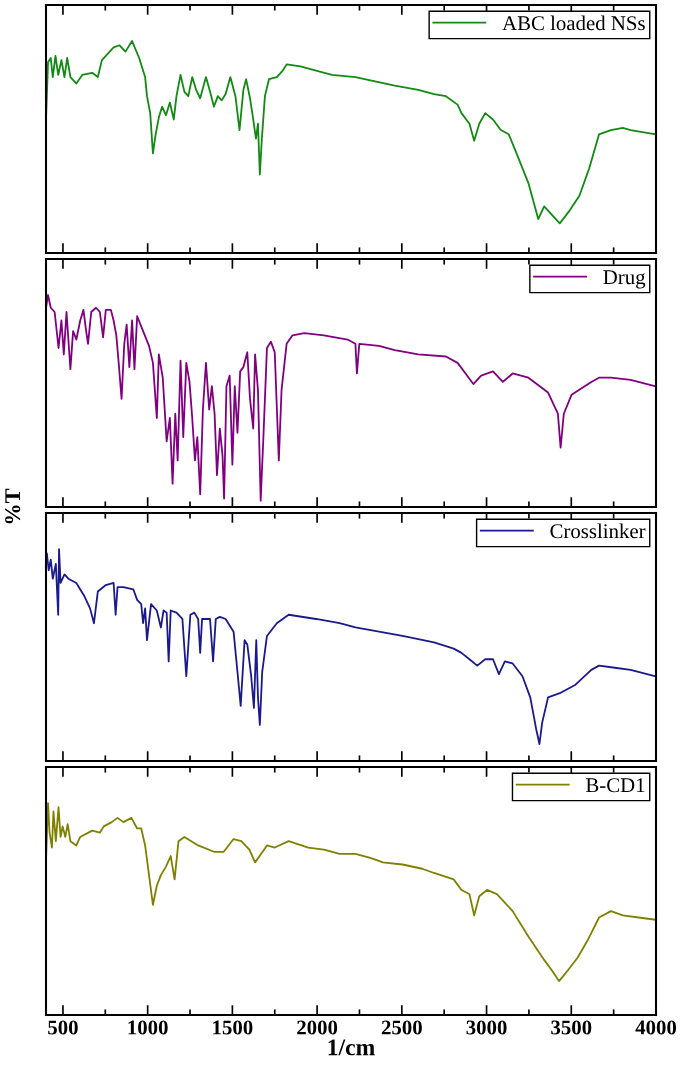 The width and height of the screenshot is (684, 1076). Describe the element at coordinates (148, 1027) in the screenshot. I see `x-tick-label: 1000` at that location.